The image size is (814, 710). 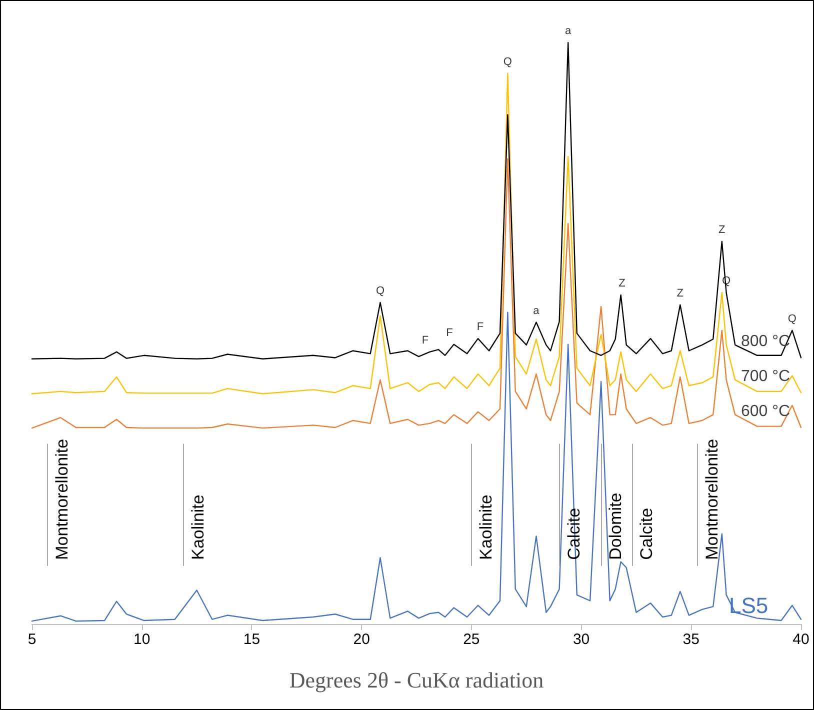 I want to click on x-tick-label: 40, so click(x=801, y=639).